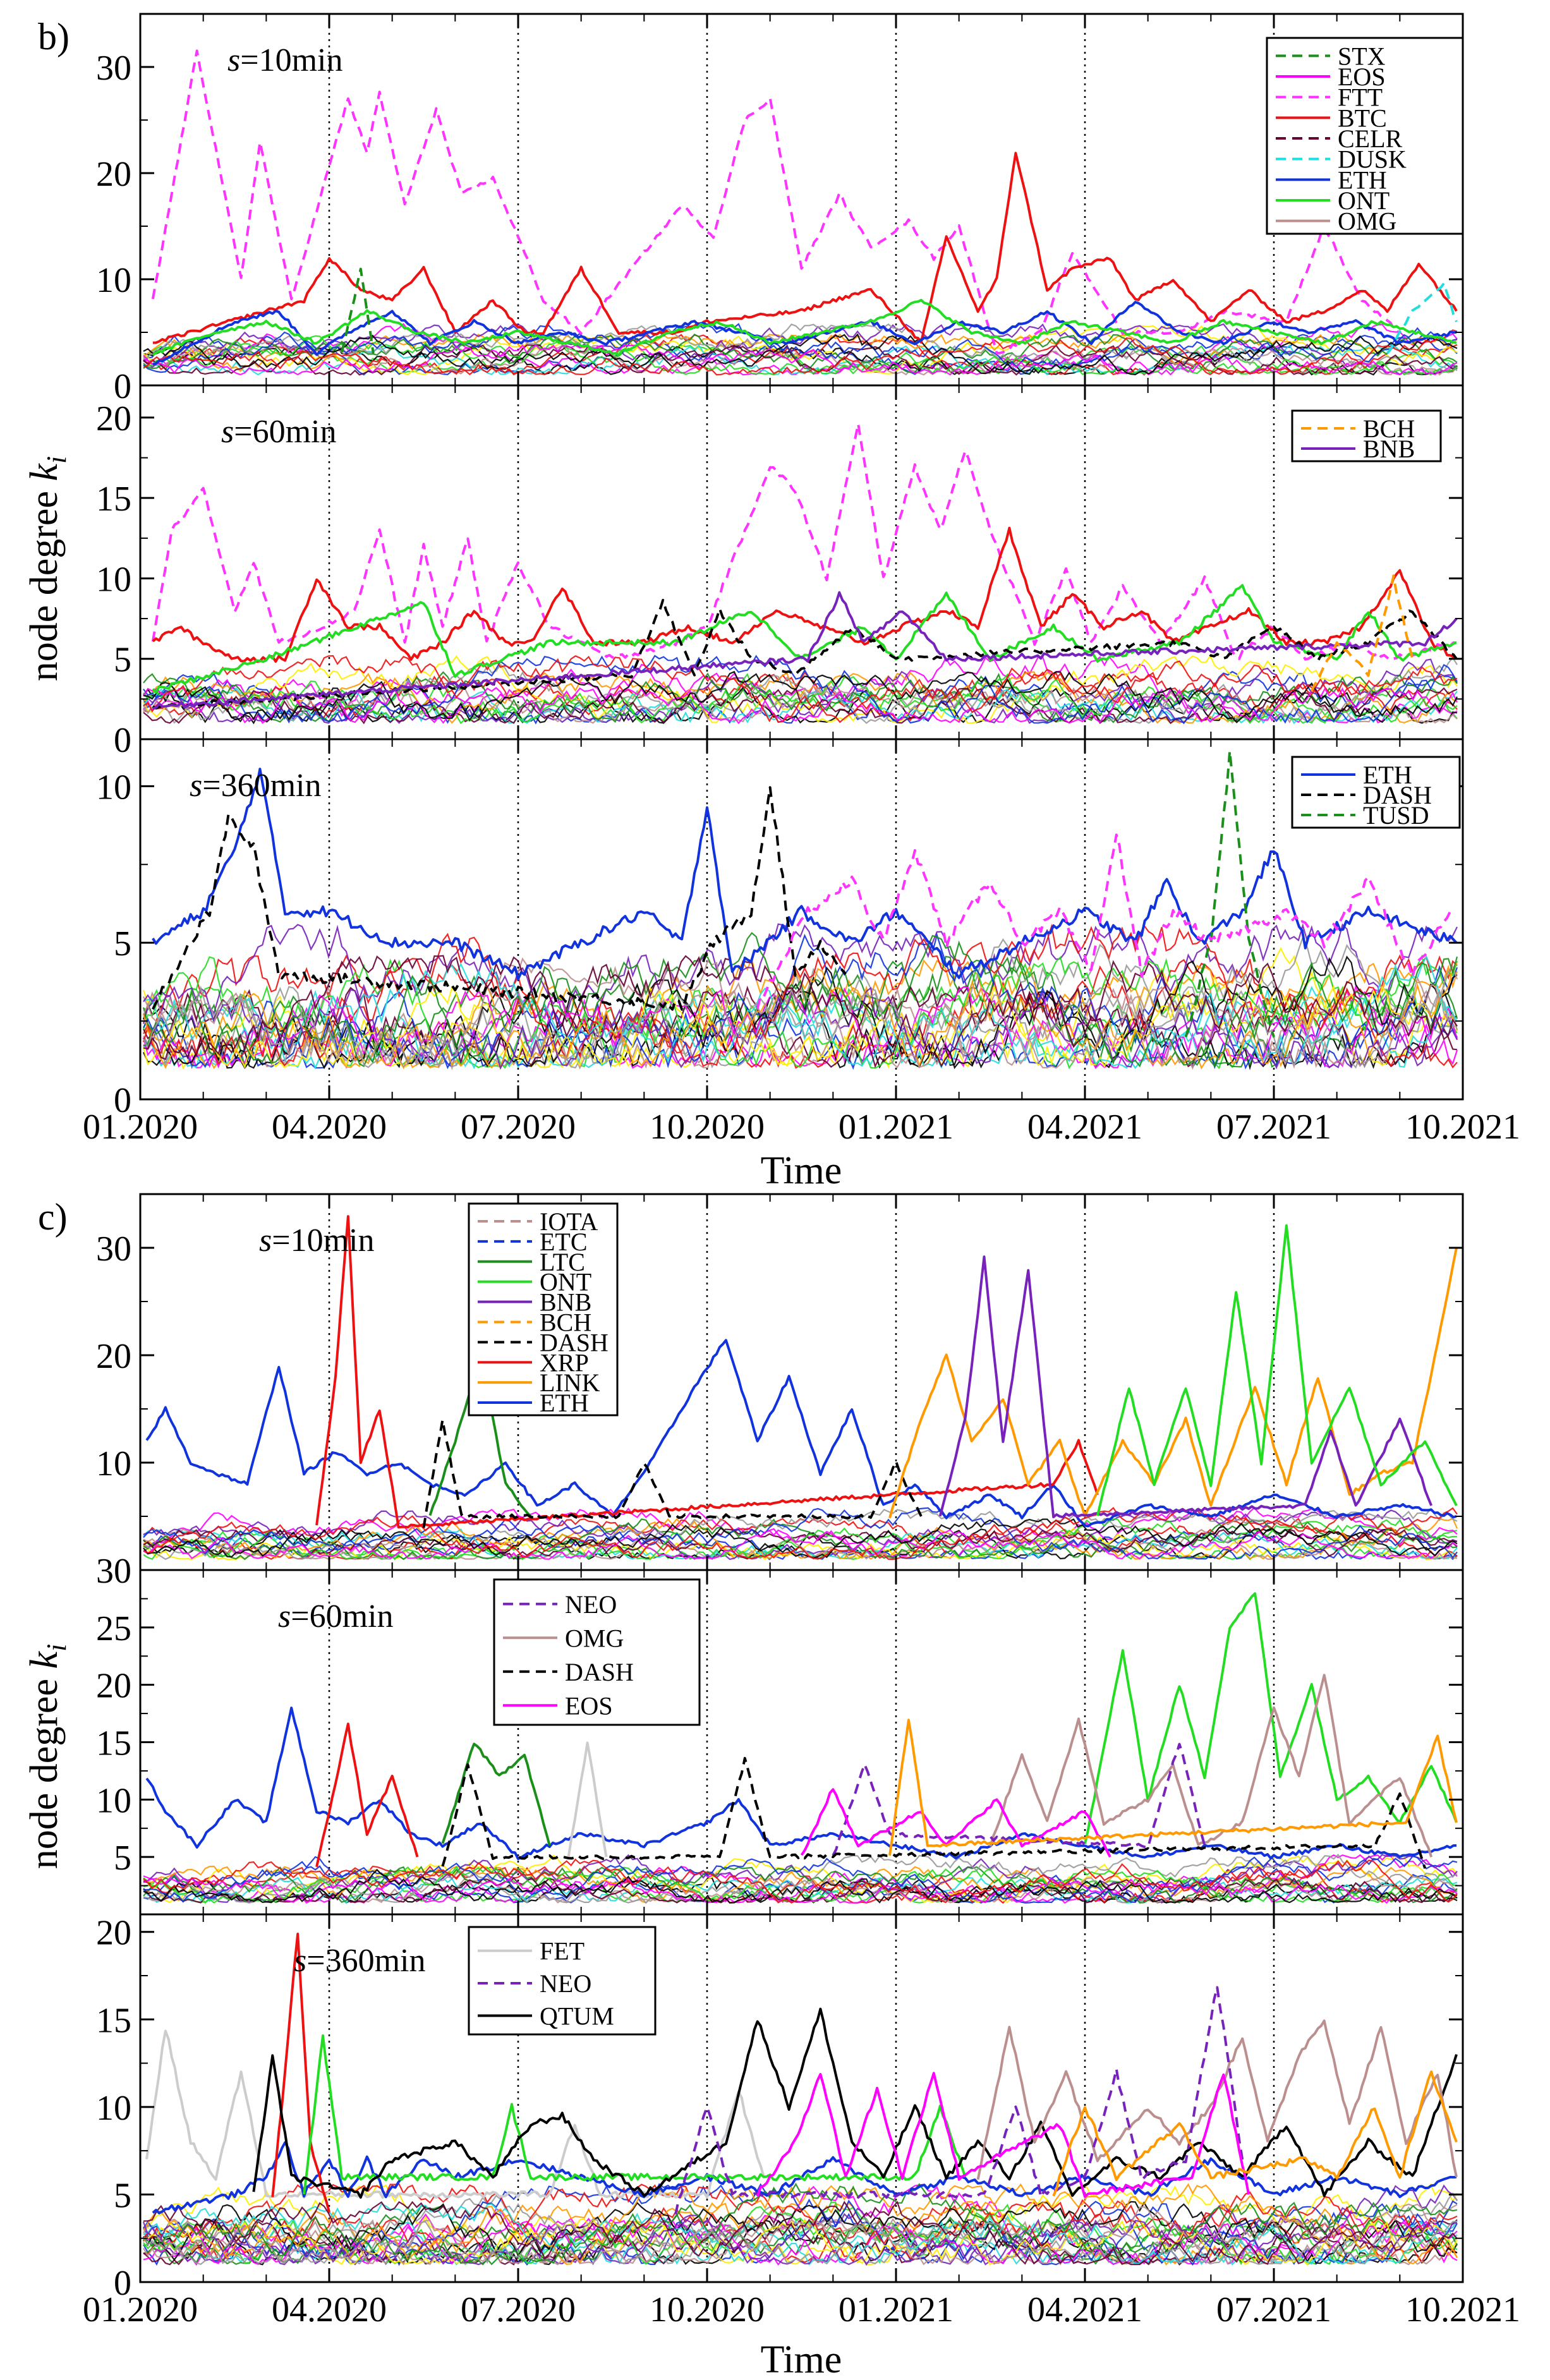 The image size is (1550, 2380). What do you see at coordinates (1255, 2133) in the screenshot?
I see `series-line-link` at bounding box center [1255, 2133].